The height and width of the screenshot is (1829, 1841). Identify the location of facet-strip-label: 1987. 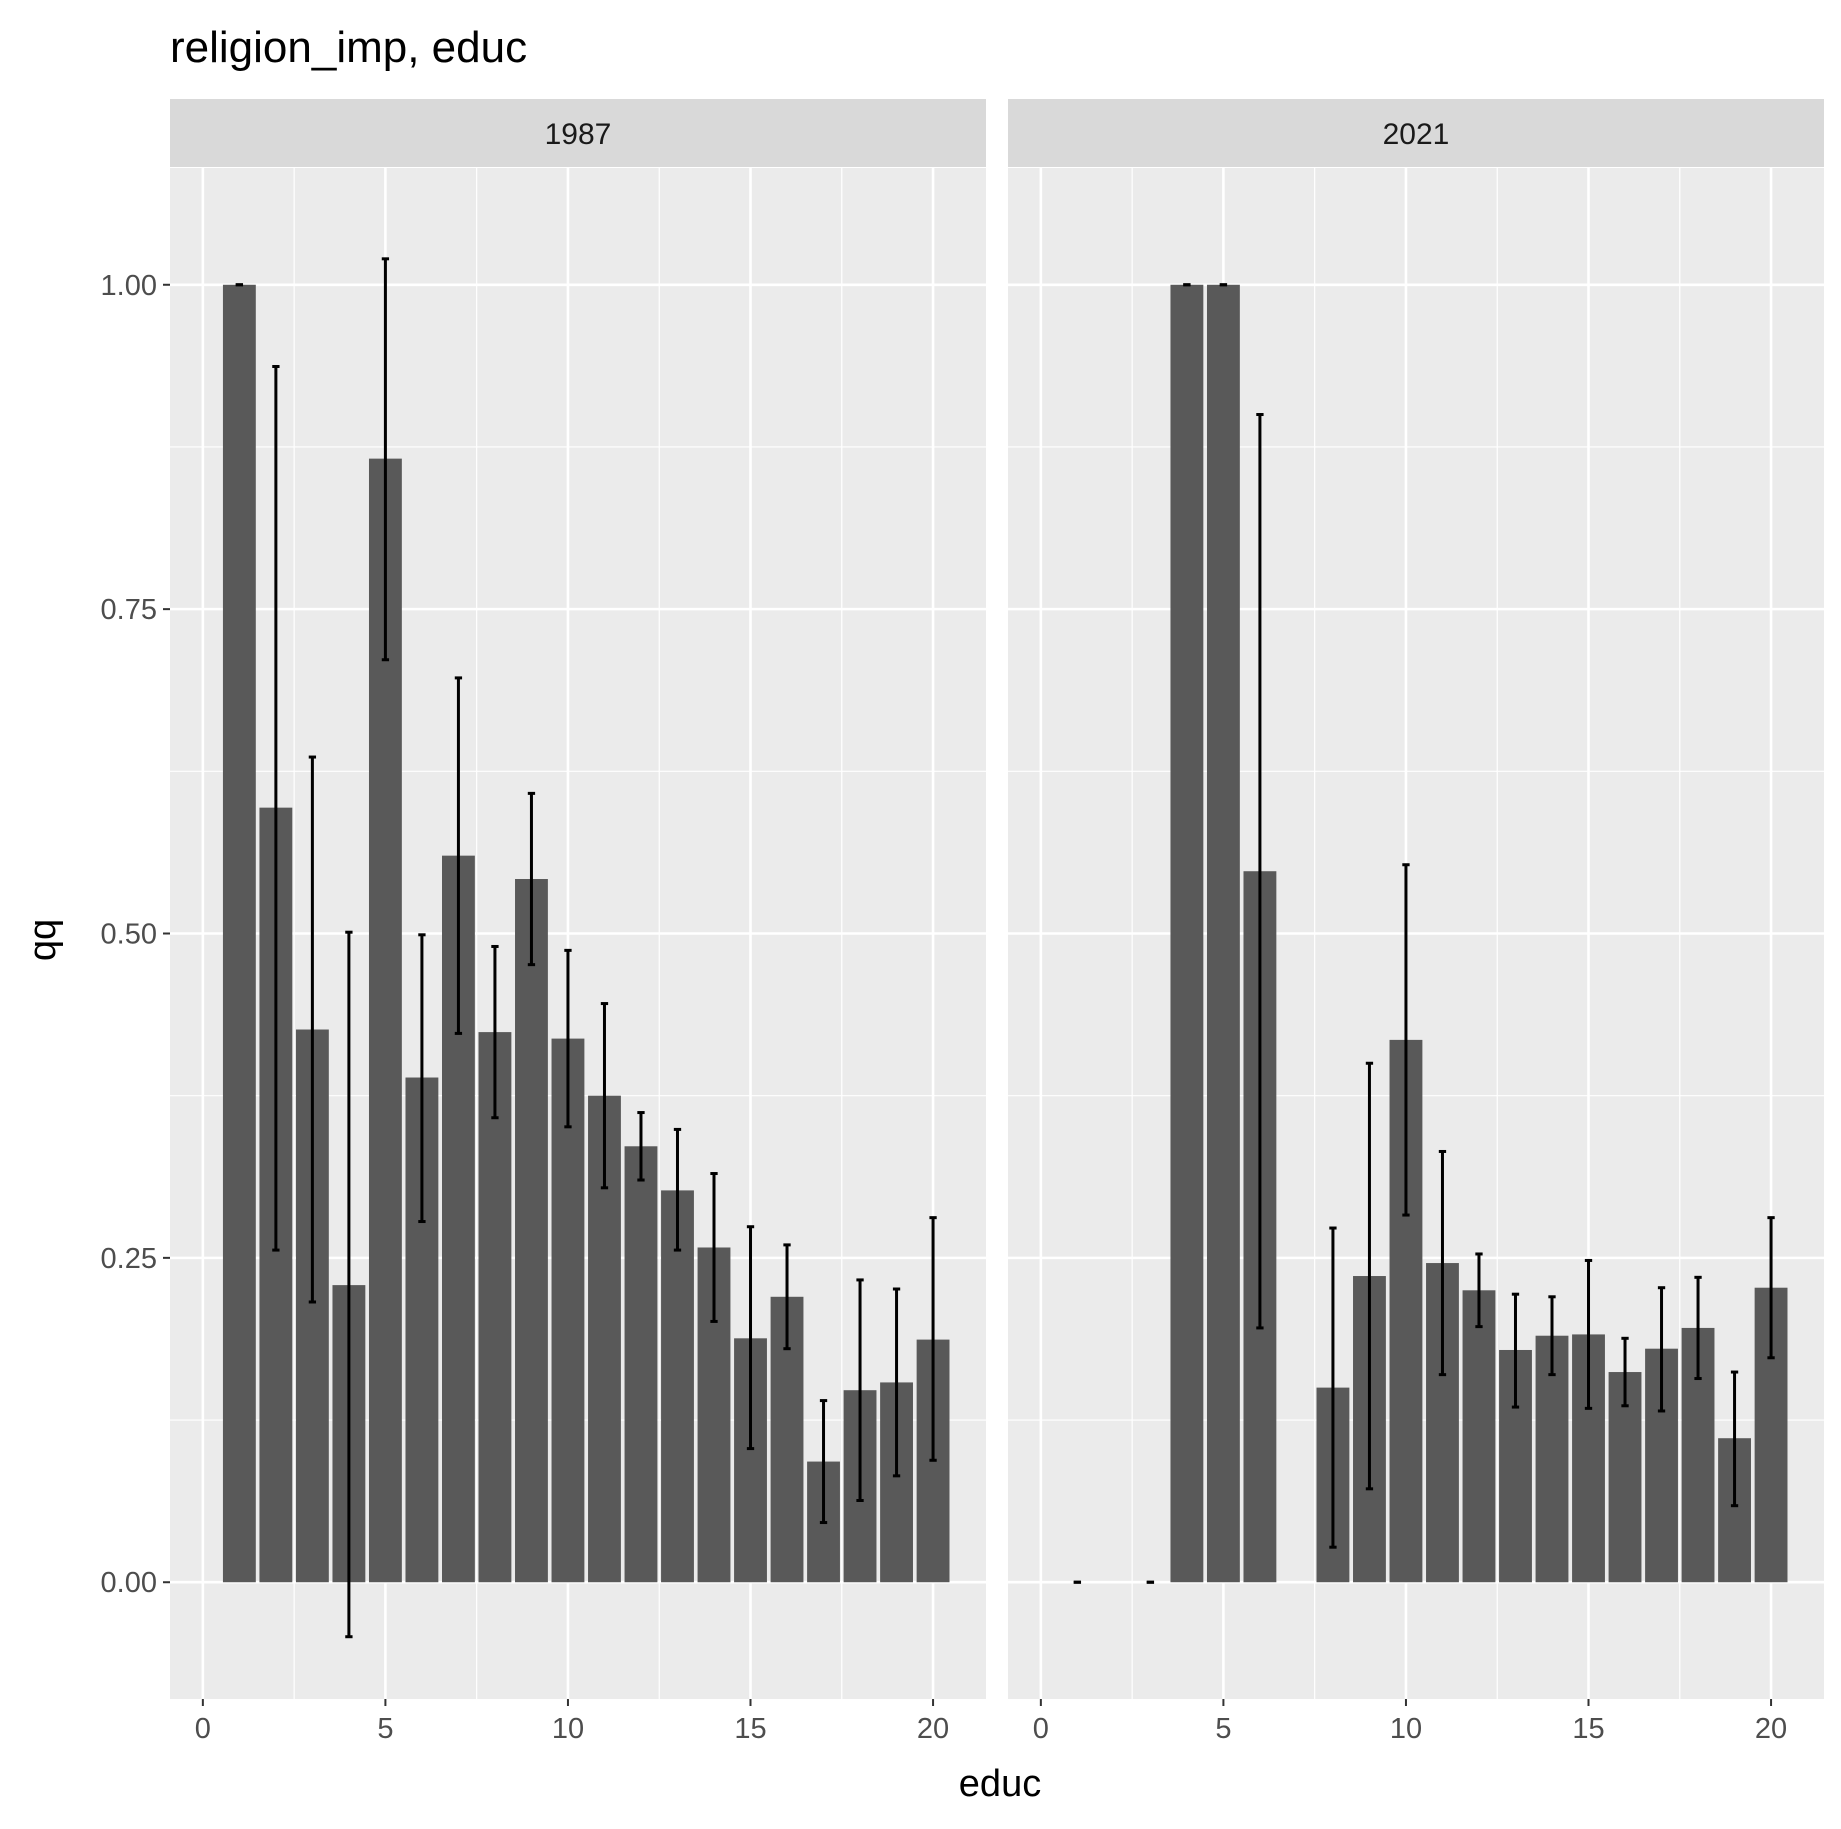
(578, 134).